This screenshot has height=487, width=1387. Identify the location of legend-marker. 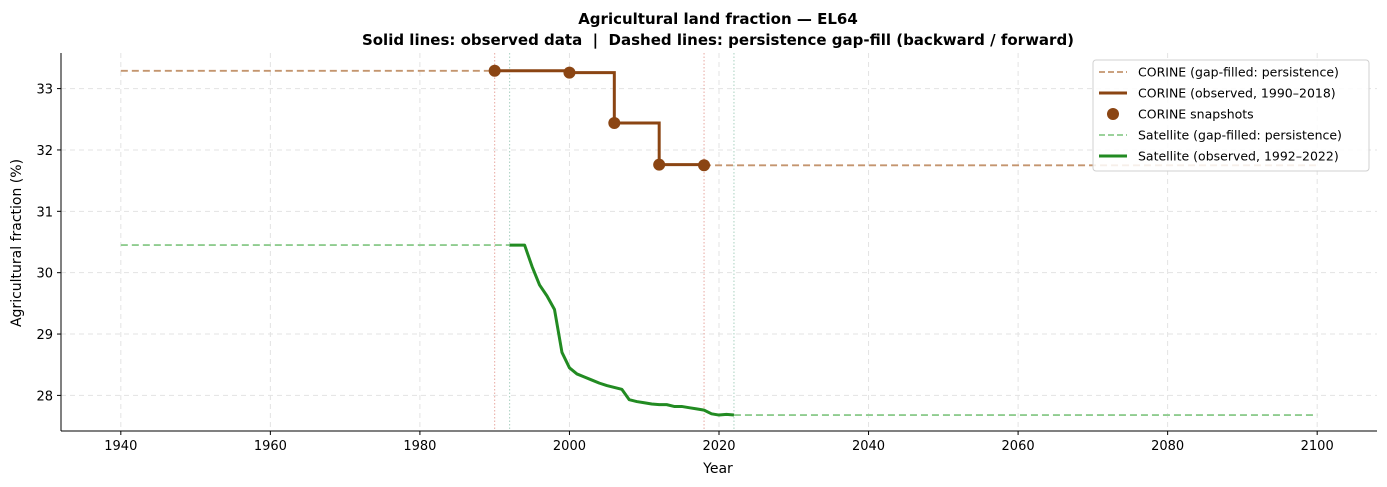
(1113, 114).